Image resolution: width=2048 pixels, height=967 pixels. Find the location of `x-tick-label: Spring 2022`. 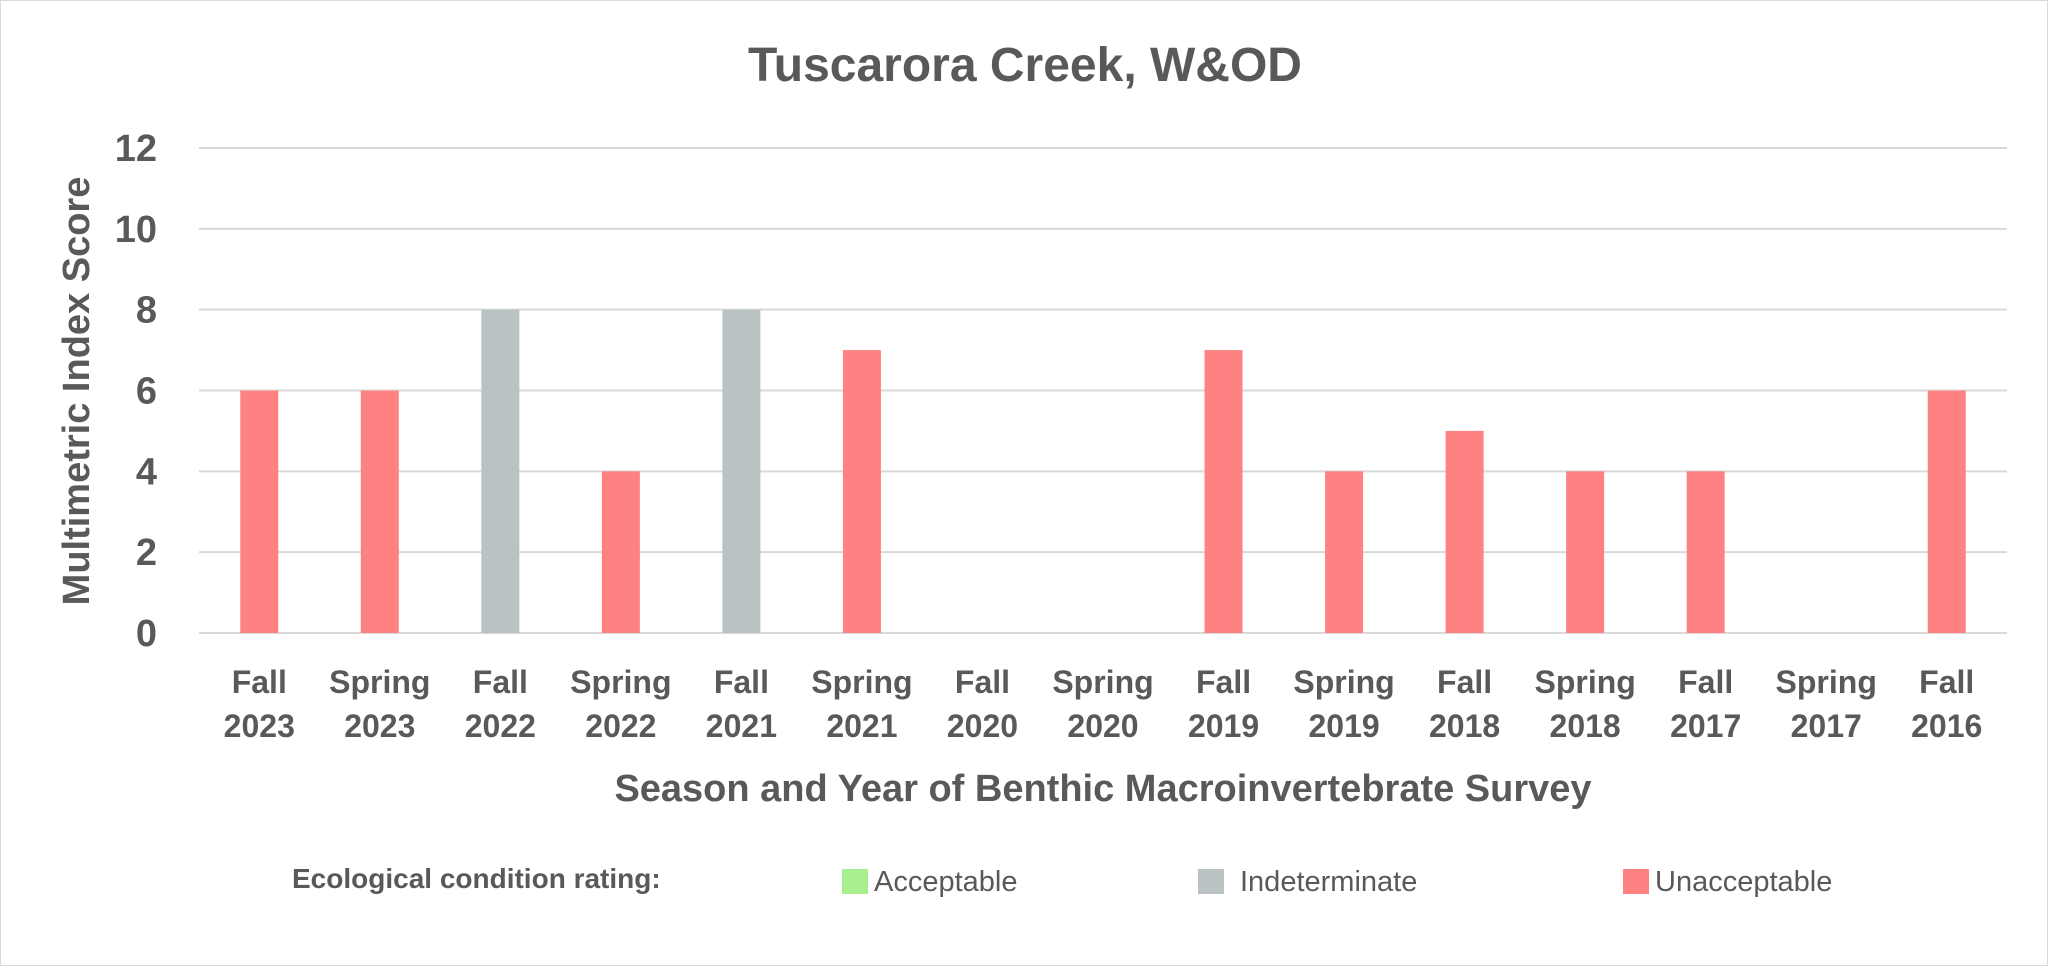

x-tick-label: Spring 2022 is located at coordinates (620, 704).